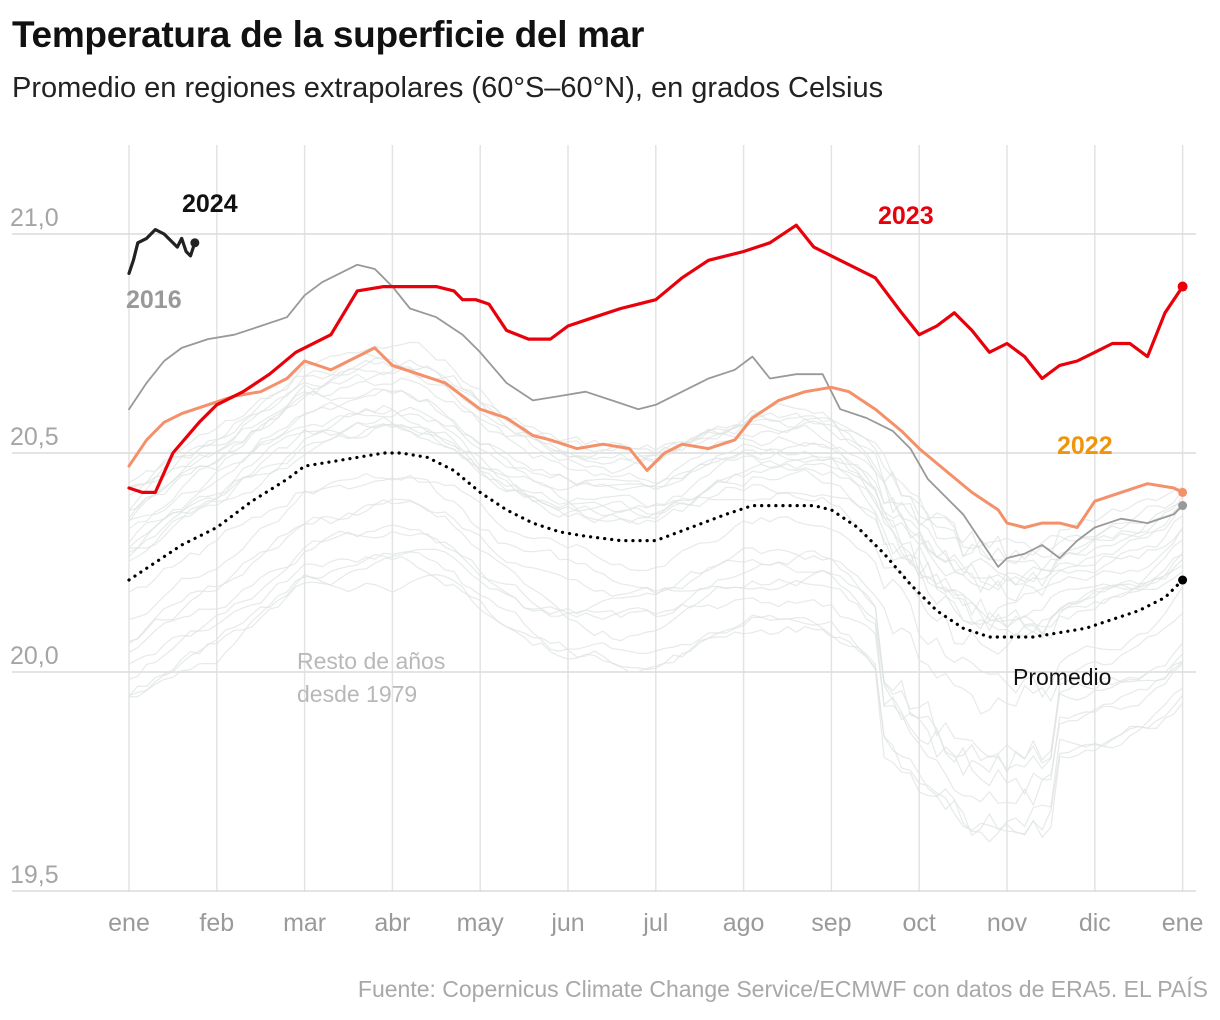 Image resolution: width=1220 pixels, height=1020 pixels. What do you see at coordinates (328, 34) in the screenshot?
I see `page-title: Temperatura de la superficie del mar` at bounding box center [328, 34].